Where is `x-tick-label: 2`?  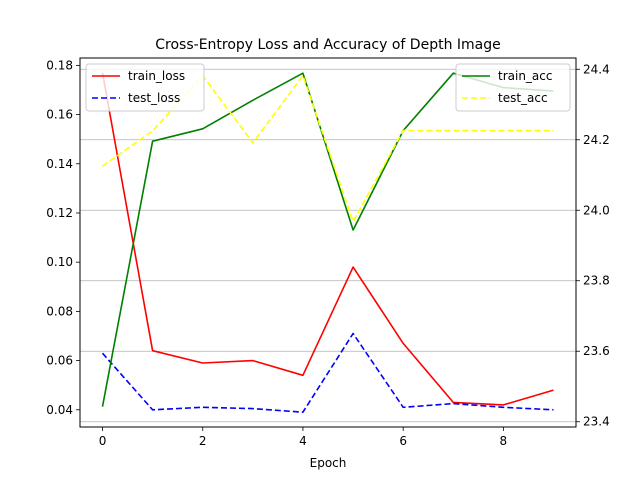 x-tick-label: 2 is located at coordinates (203, 441).